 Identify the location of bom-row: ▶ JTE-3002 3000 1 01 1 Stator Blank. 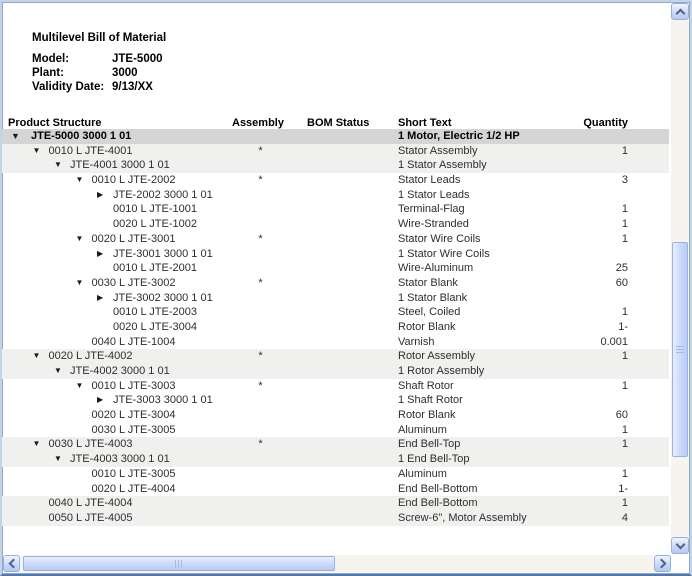
(335, 298).